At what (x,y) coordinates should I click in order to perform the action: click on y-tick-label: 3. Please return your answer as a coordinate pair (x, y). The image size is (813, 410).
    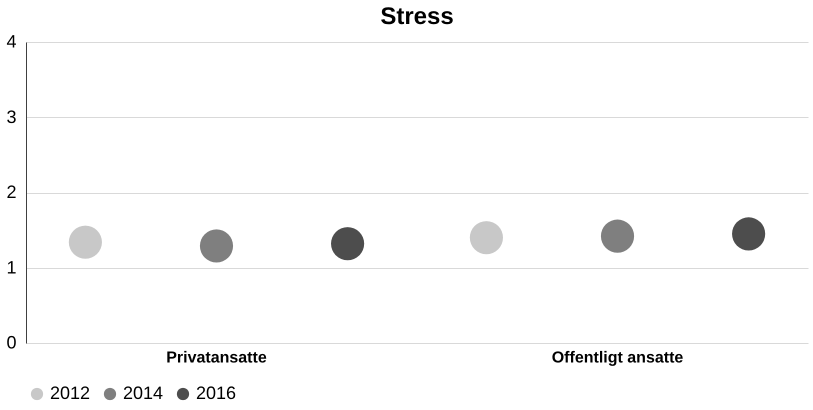
    Looking at the image, I should click on (11, 116).